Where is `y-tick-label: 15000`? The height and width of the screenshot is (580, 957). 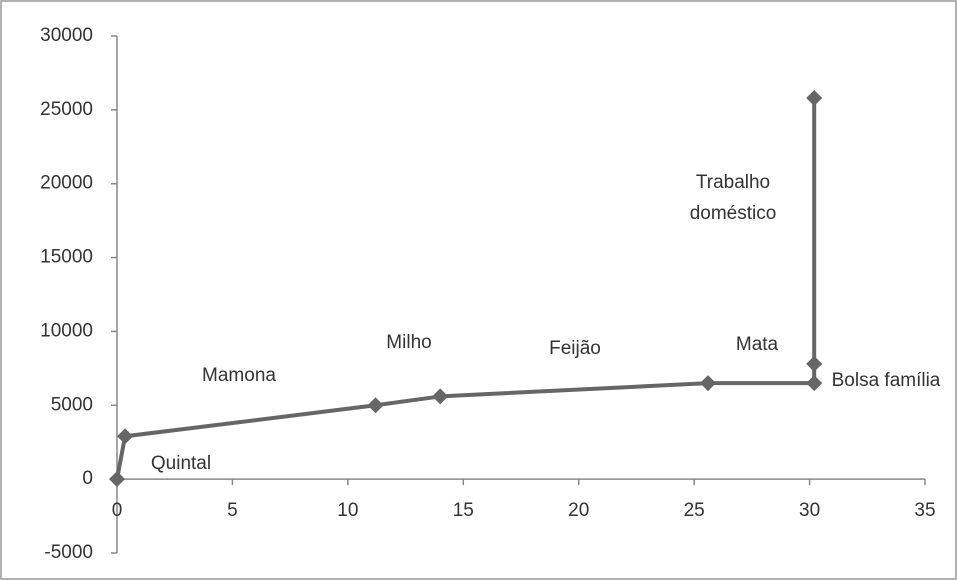
y-tick-label: 15000 is located at coordinates (66, 257).